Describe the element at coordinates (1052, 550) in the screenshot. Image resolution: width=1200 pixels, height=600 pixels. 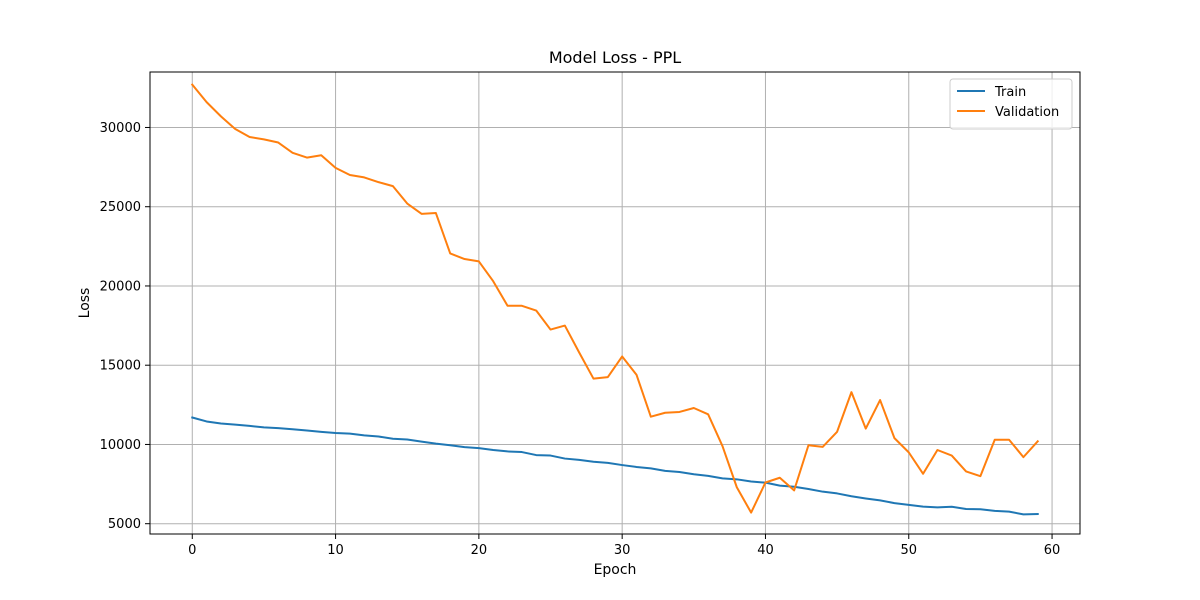
I see `x-tick-label: 60` at that location.